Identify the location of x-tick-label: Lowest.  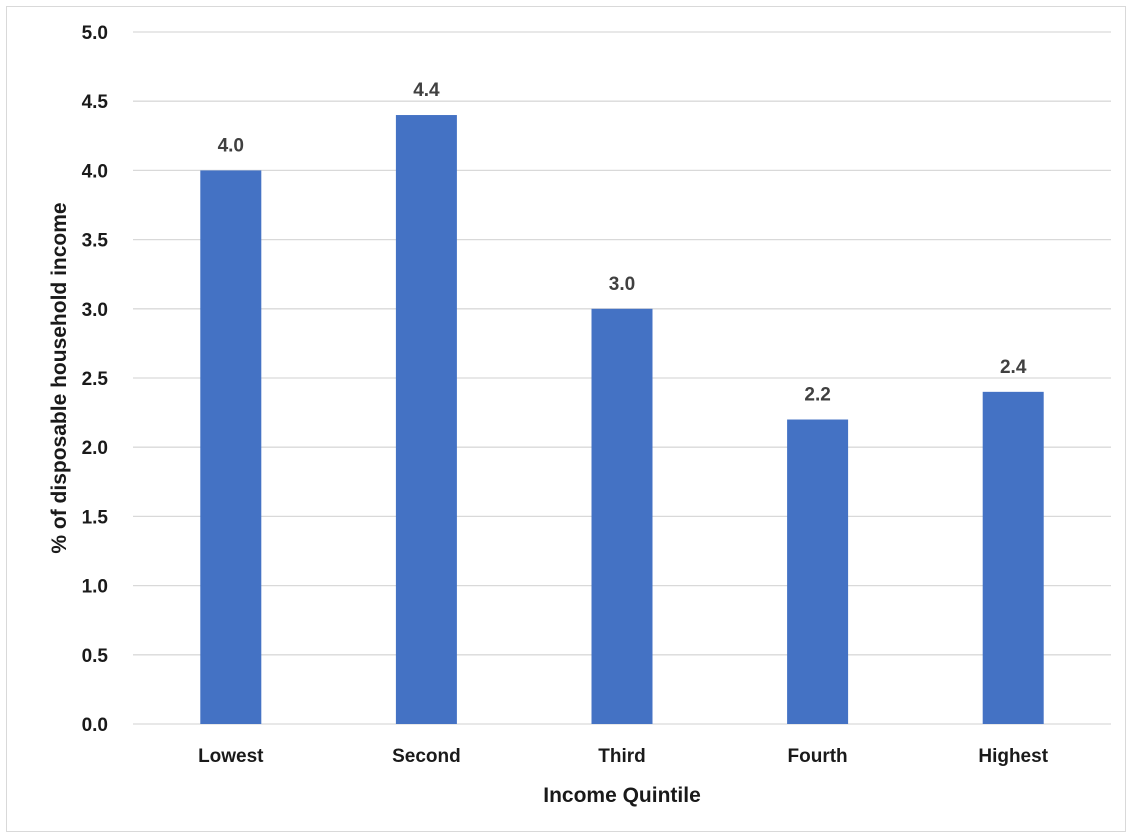
(231, 756).